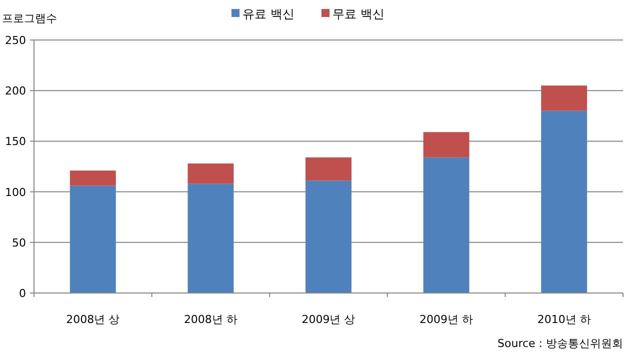 This screenshot has width=627, height=355. Describe the element at coordinates (15, 192) in the screenshot. I see `y-tick-label: 100` at that location.